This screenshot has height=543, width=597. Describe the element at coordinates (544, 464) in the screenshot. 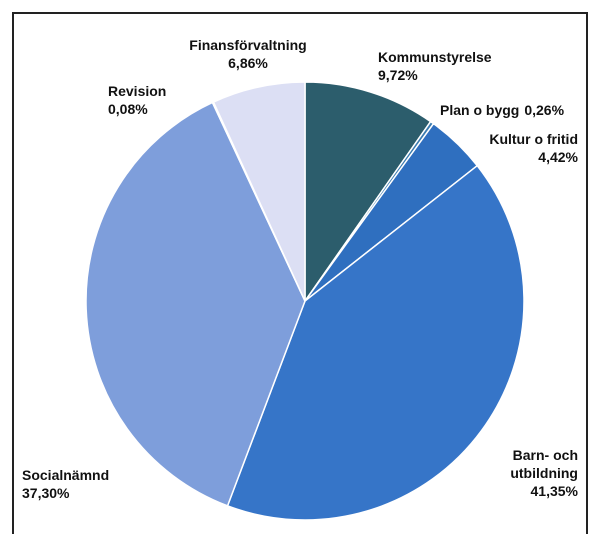

I see `slice-name: Barn- och utbildning` at that location.